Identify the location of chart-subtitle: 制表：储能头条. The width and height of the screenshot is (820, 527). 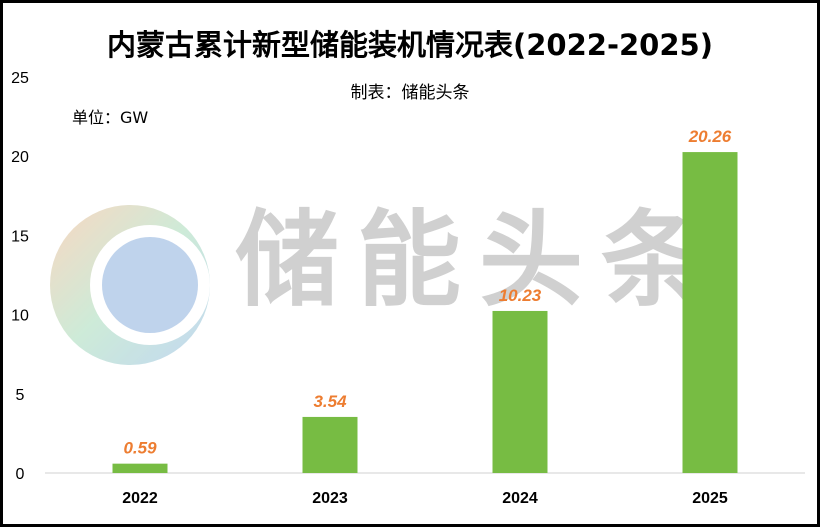
(410, 93).